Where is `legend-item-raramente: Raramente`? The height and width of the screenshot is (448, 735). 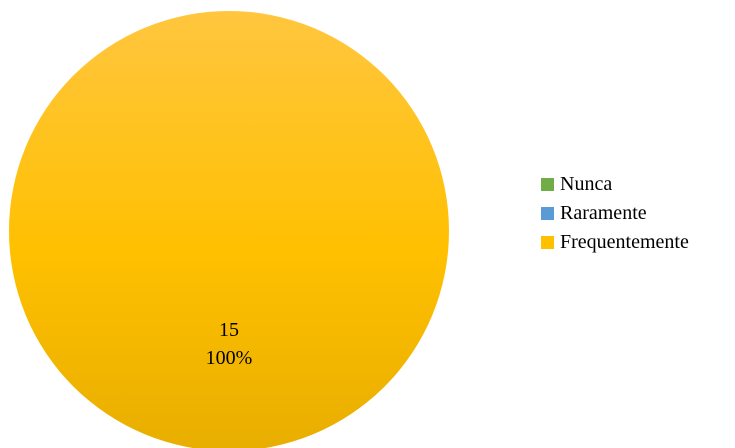
legend-item-raramente: Raramente is located at coordinates (615, 213).